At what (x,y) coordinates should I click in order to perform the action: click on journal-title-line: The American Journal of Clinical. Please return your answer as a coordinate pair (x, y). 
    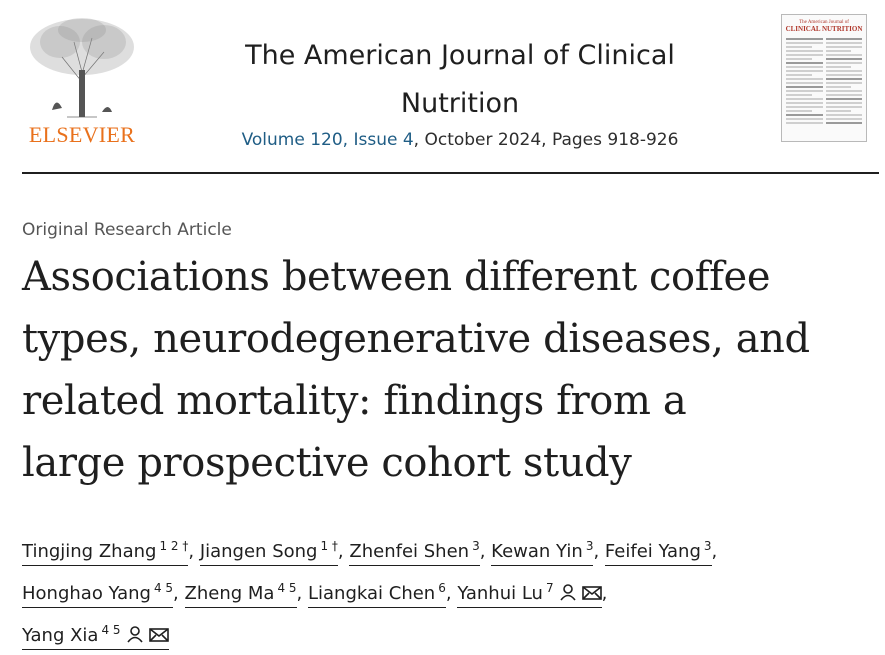
    Looking at the image, I should click on (460, 55).